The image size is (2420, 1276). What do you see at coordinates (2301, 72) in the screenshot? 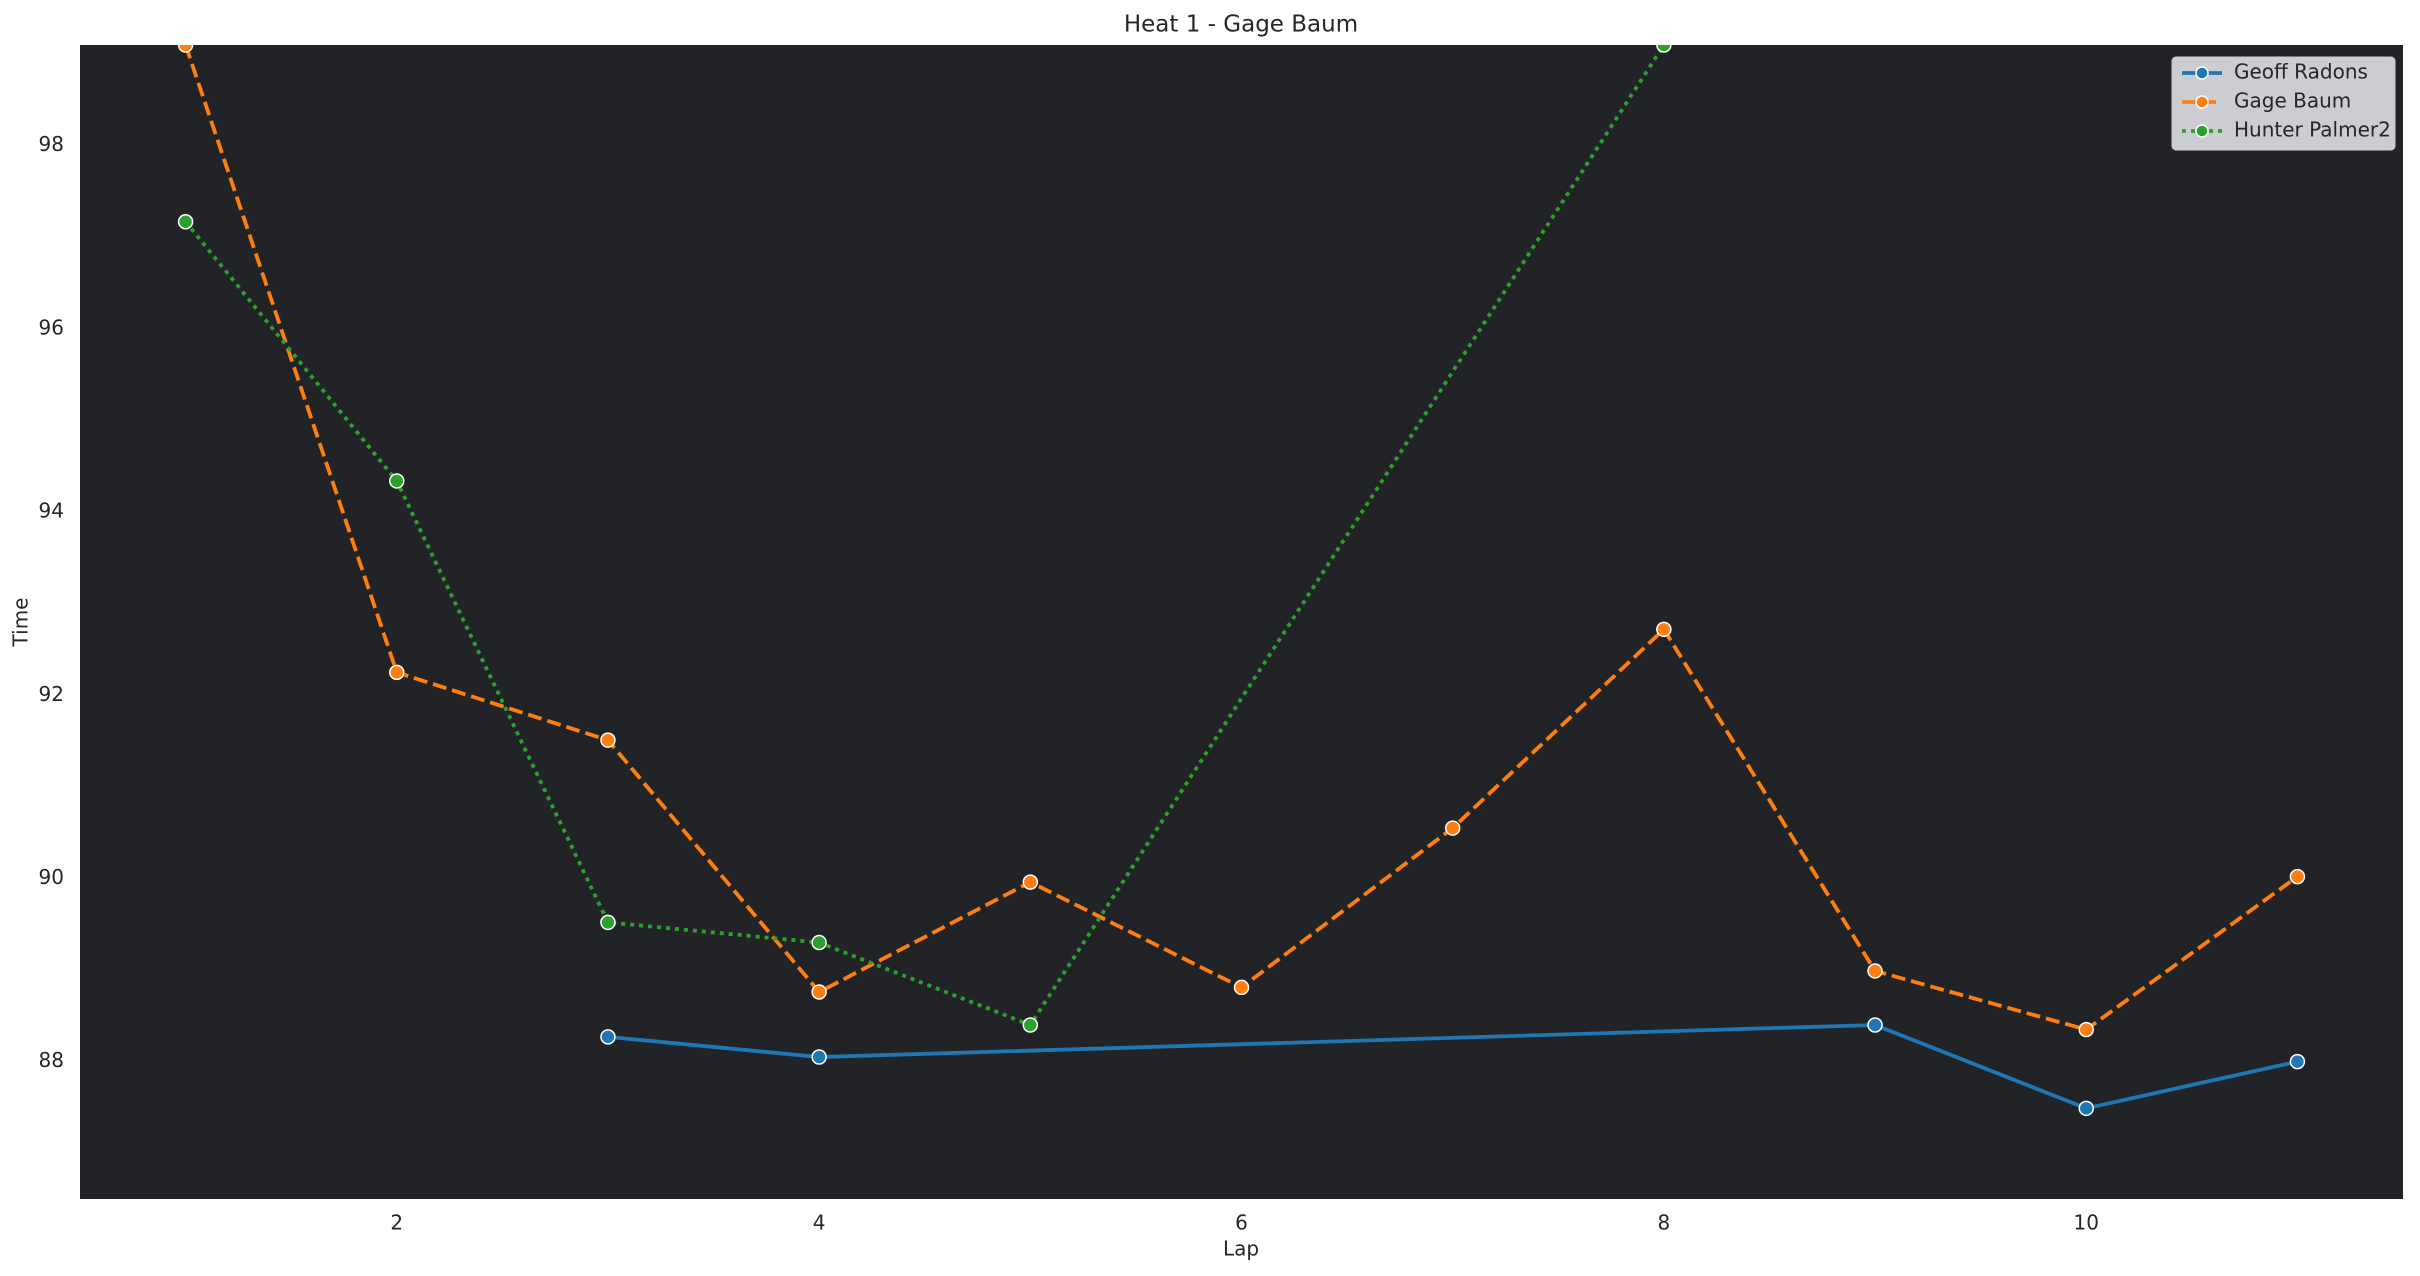
I see `legend-label: Geoff Radons` at bounding box center [2301, 72].